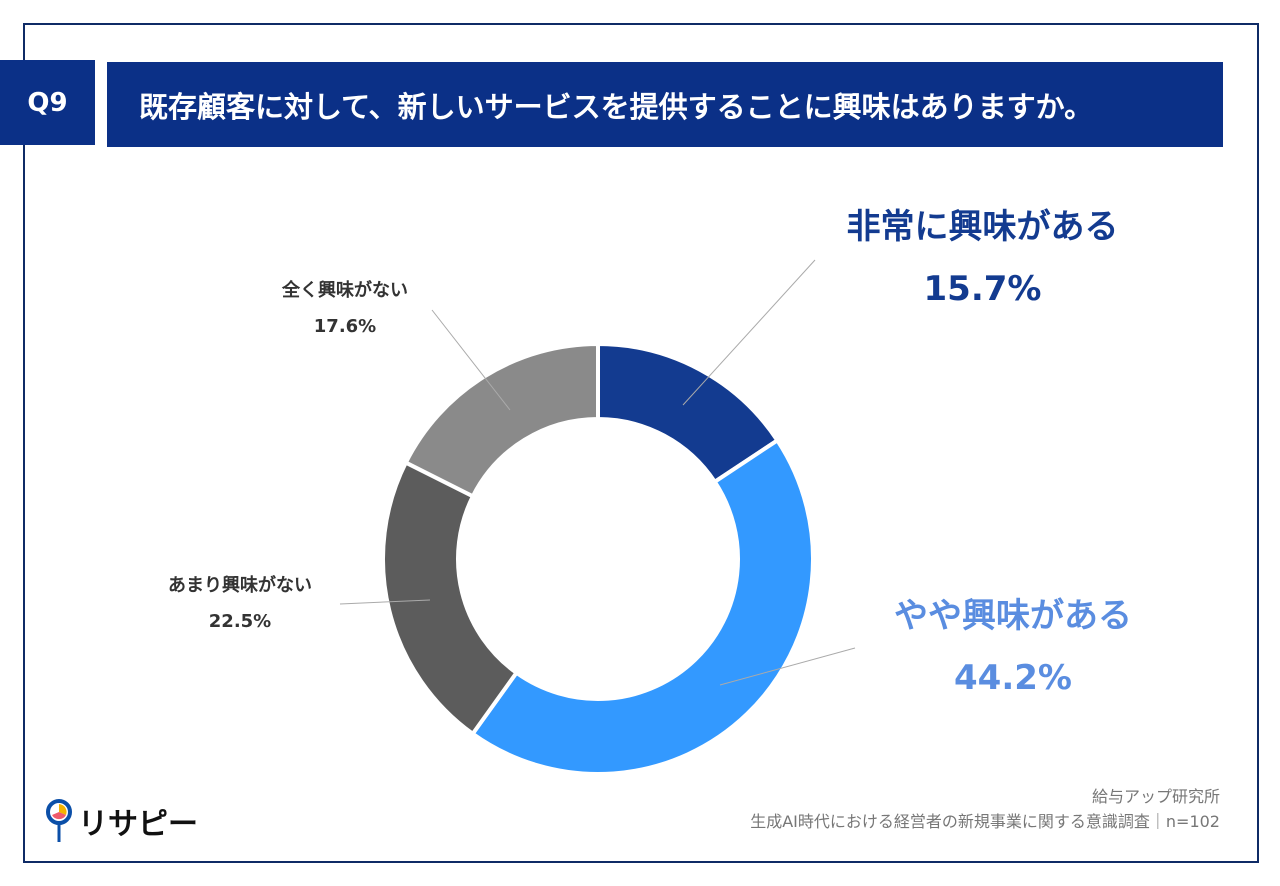 The height and width of the screenshot is (886, 1280). What do you see at coordinates (345, 290) in the screenshot?
I see `slice-label: 全く興味がない` at bounding box center [345, 290].